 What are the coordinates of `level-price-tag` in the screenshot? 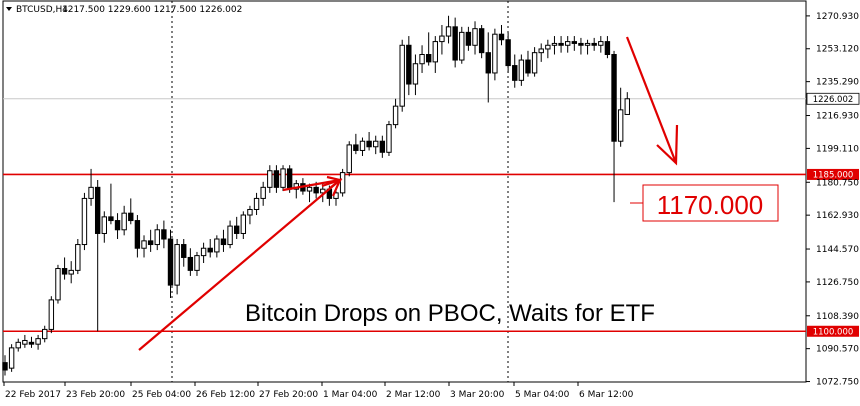 It's located at (833, 174).